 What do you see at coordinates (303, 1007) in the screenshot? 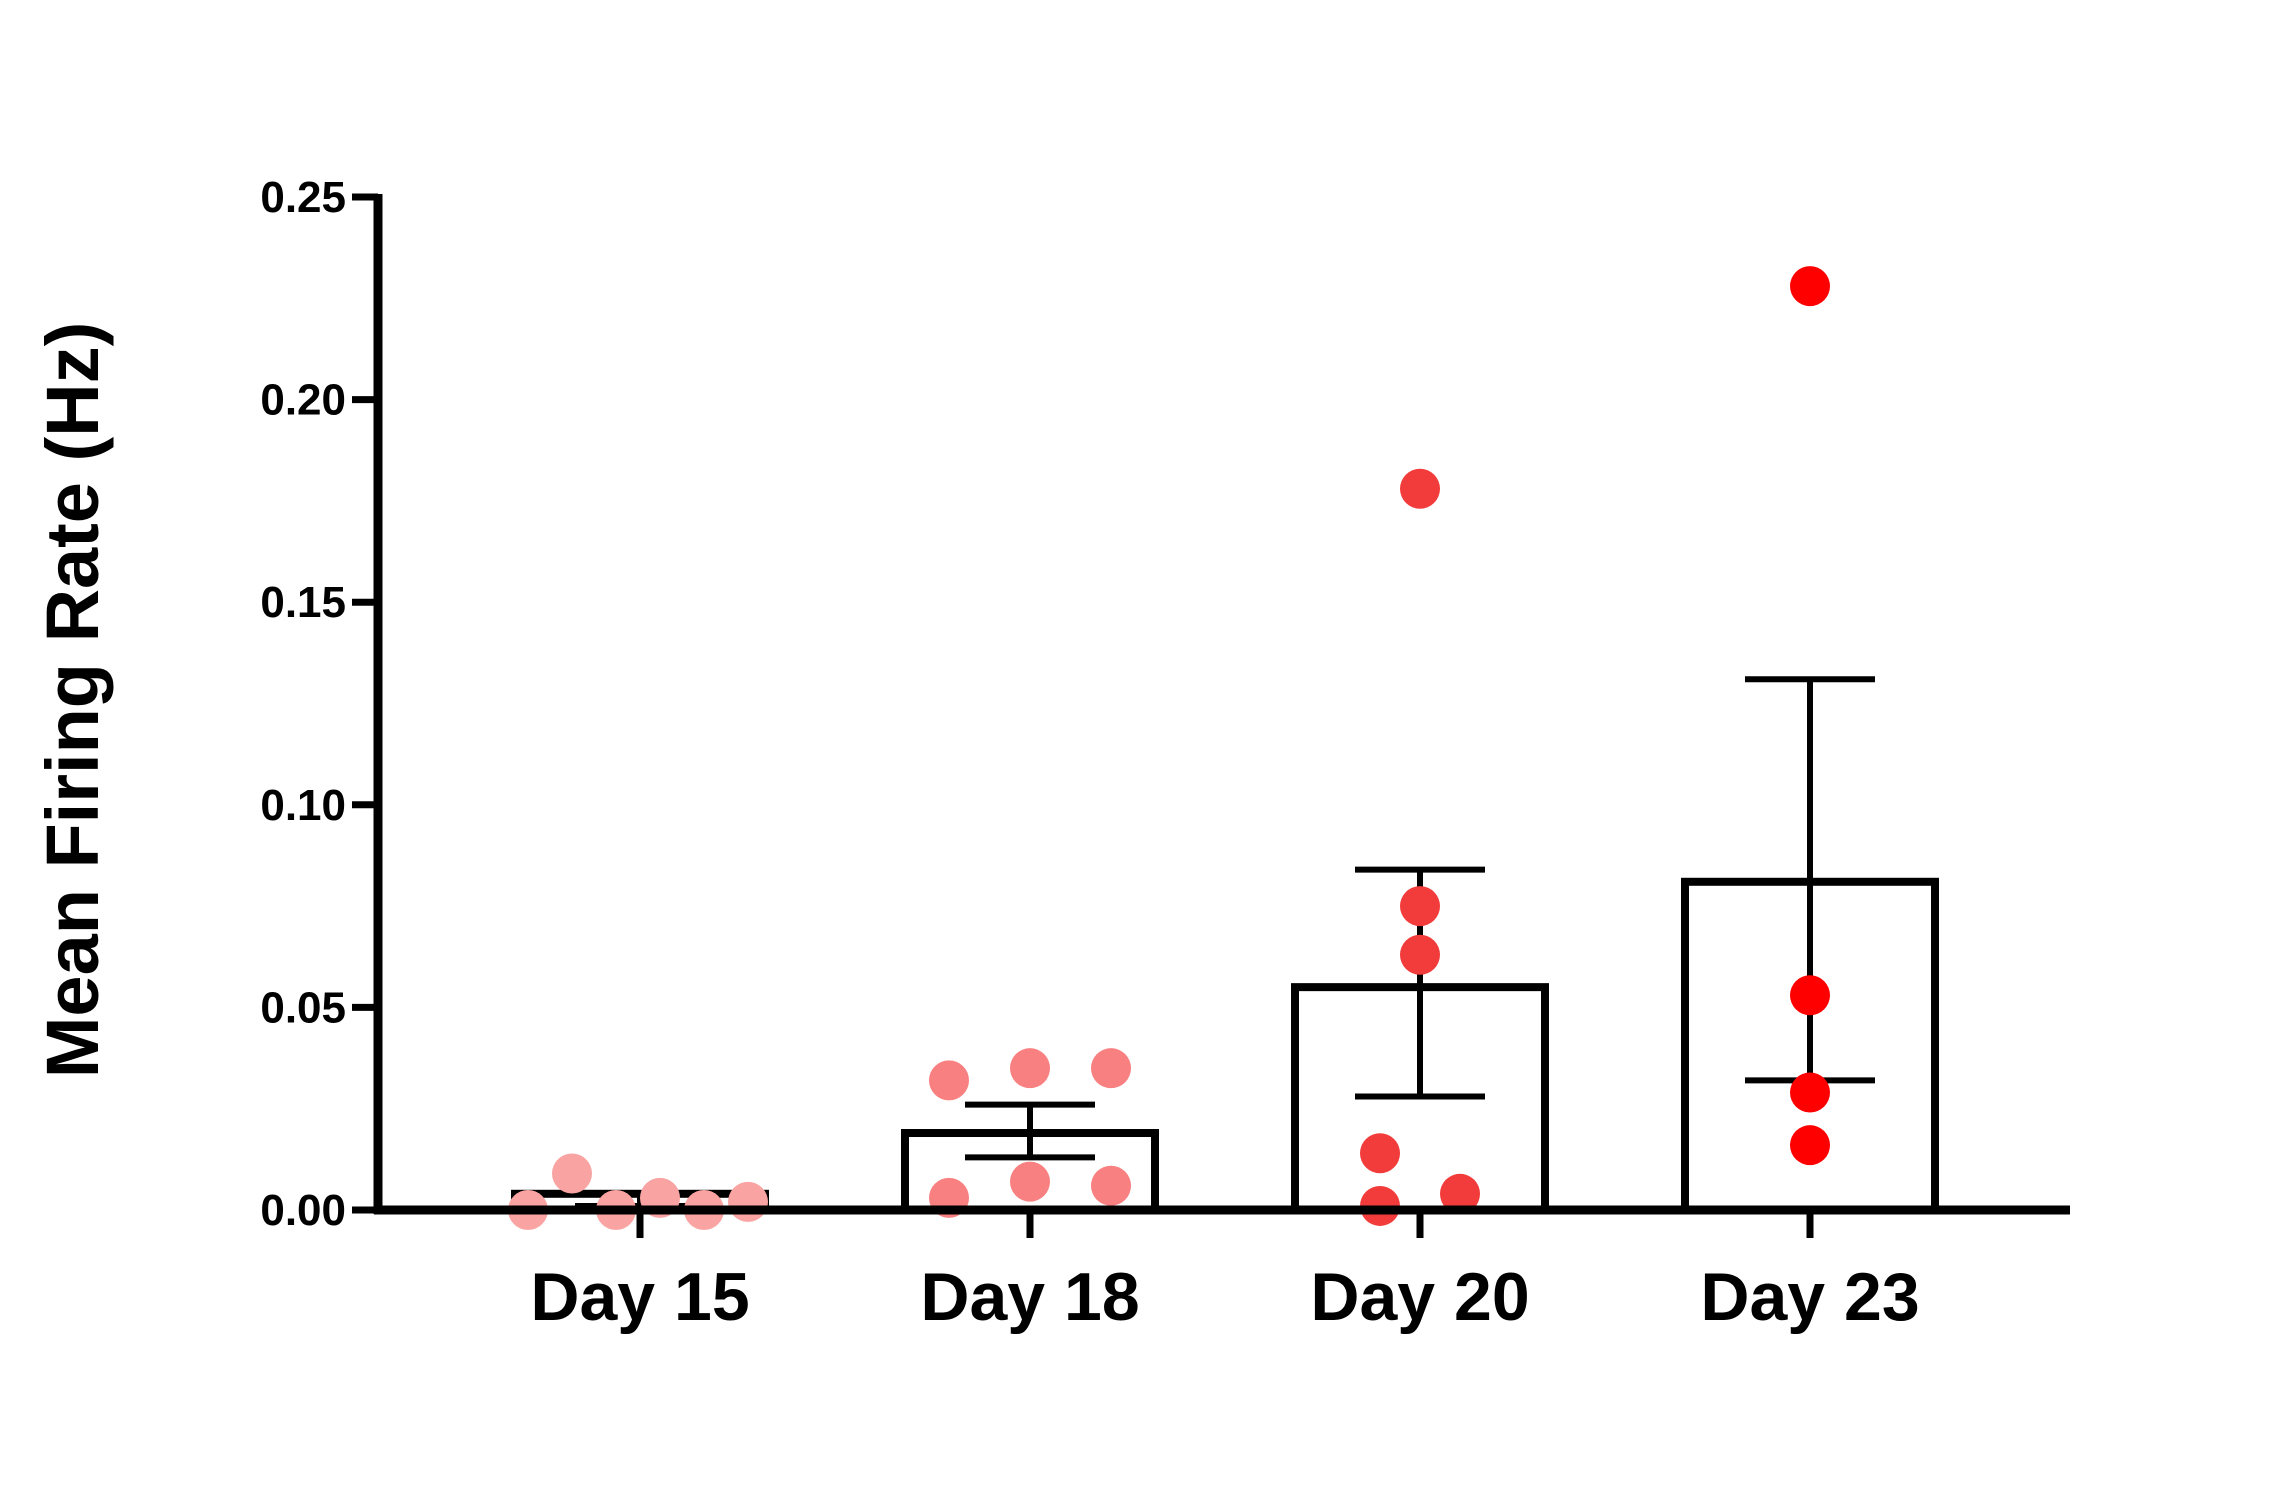
I see `y-tick-label: 0.05` at bounding box center [303, 1007].